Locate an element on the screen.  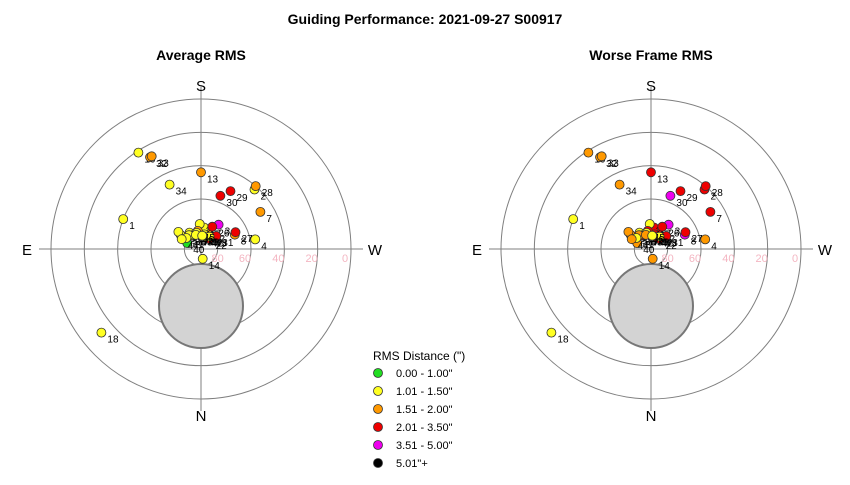
legend-label: 2.01 - 3.50" is located at coordinates (424, 428).